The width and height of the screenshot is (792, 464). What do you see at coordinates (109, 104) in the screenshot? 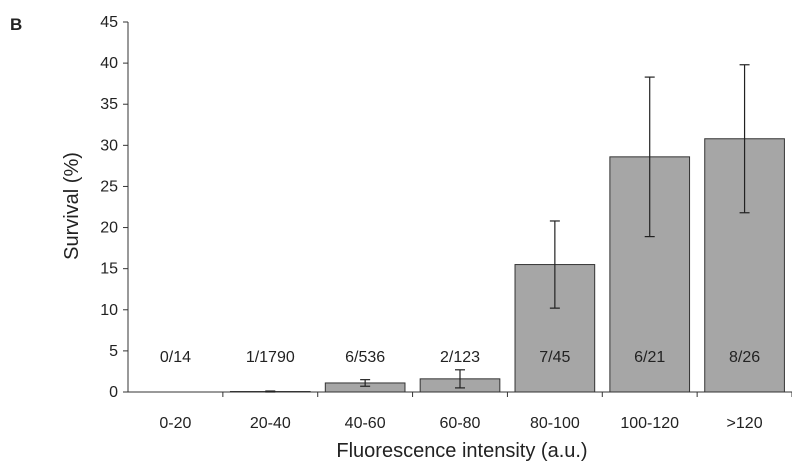
I see `y-tick-label: 35` at bounding box center [109, 104].